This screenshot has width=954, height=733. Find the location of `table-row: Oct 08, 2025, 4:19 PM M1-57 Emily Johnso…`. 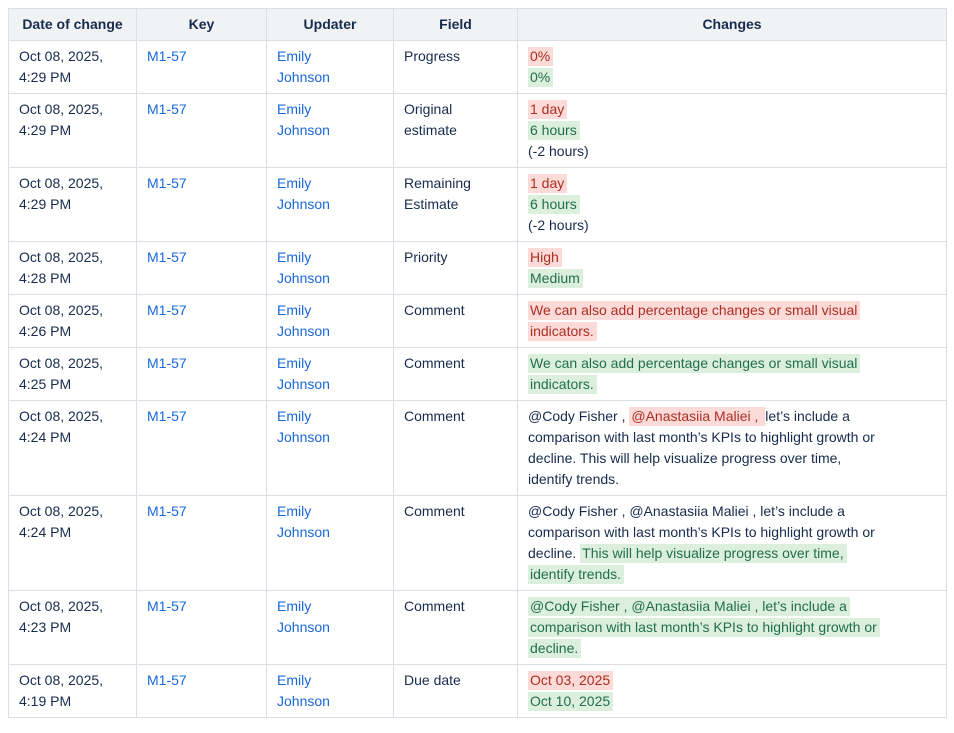

table-row: Oct 08, 2025, 4:19 PM M1-57 Emily Johnso… is located at coordinates (477, 691).